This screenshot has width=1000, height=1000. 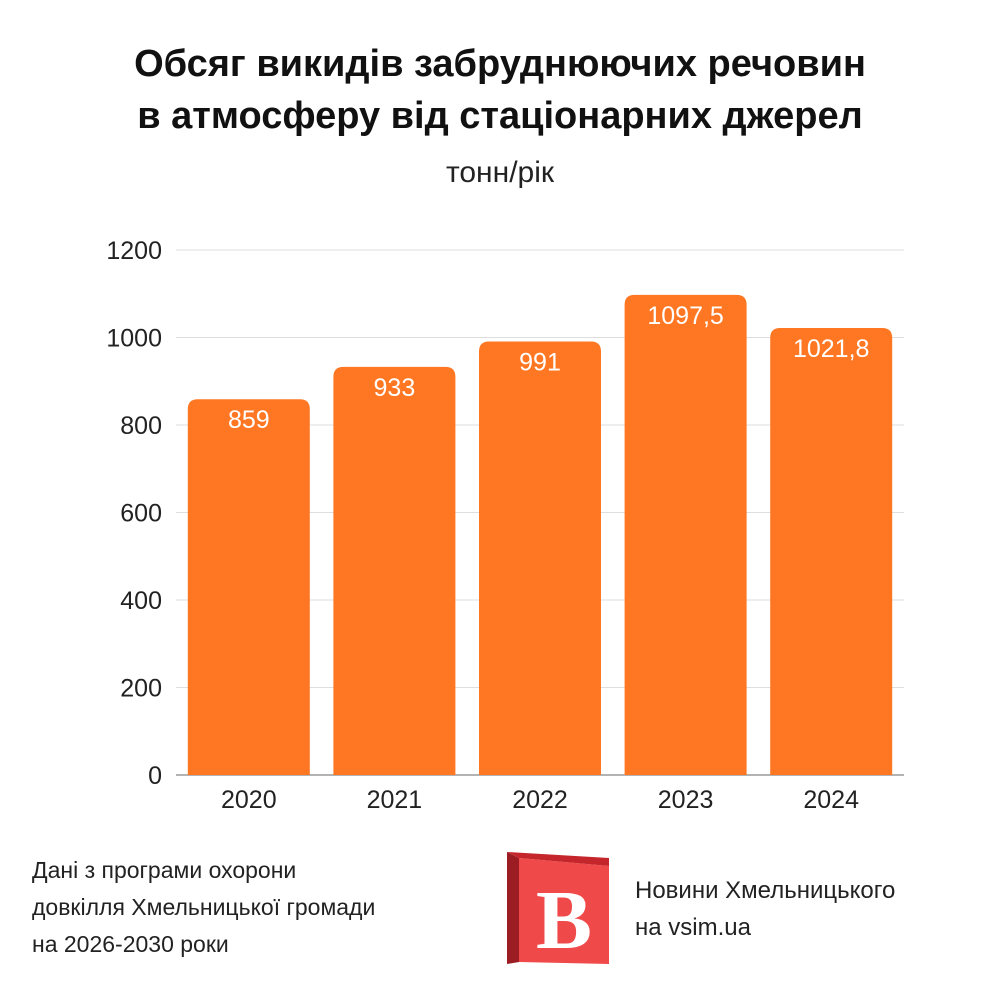 I want to click on x-tick-label: 2023, so click(x=686, y=800).